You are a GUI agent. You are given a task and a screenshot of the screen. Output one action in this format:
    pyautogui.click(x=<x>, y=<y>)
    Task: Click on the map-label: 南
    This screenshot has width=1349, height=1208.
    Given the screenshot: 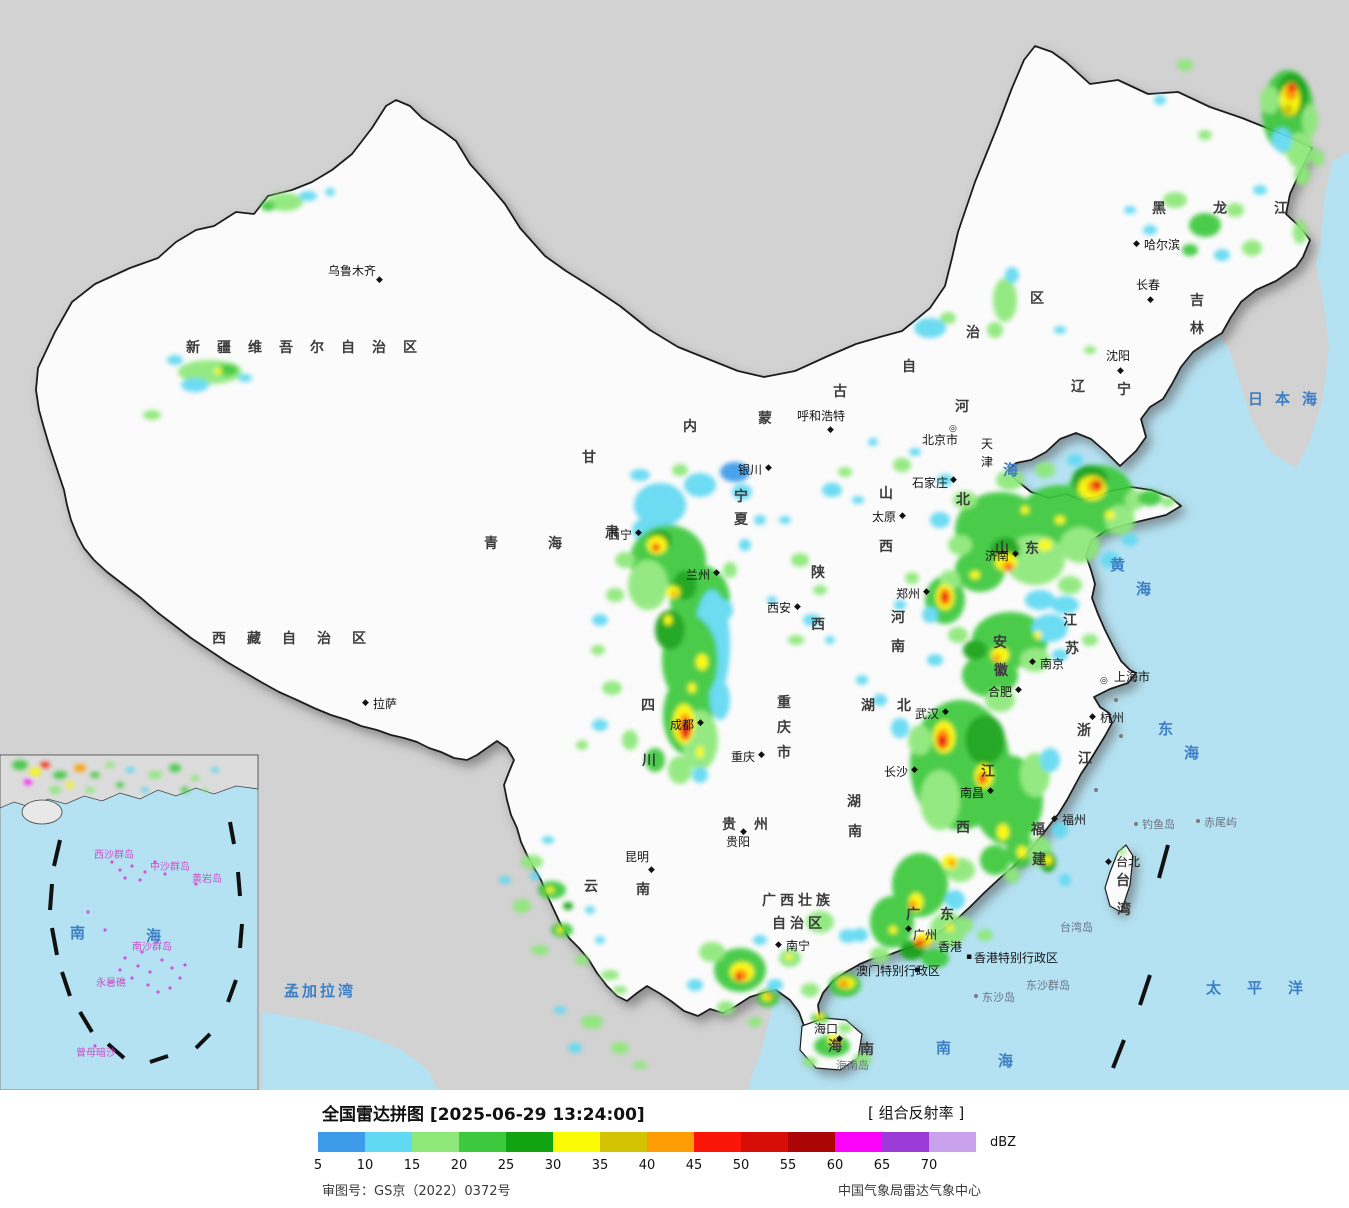 What is the action you would take?
    pyautogui.click(x=643, y=889)
    